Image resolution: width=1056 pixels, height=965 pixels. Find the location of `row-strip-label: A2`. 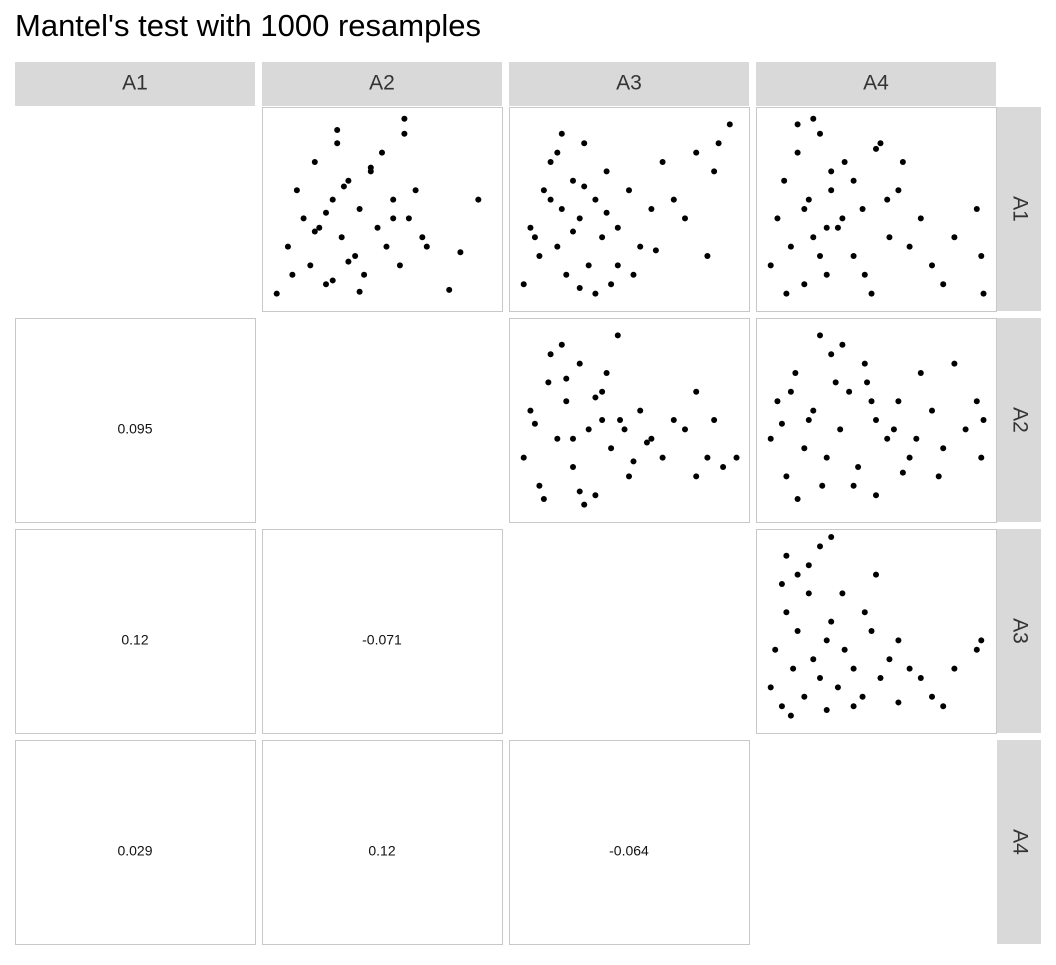

row-strip-label: A2 is located at coordinates (1019, 420).